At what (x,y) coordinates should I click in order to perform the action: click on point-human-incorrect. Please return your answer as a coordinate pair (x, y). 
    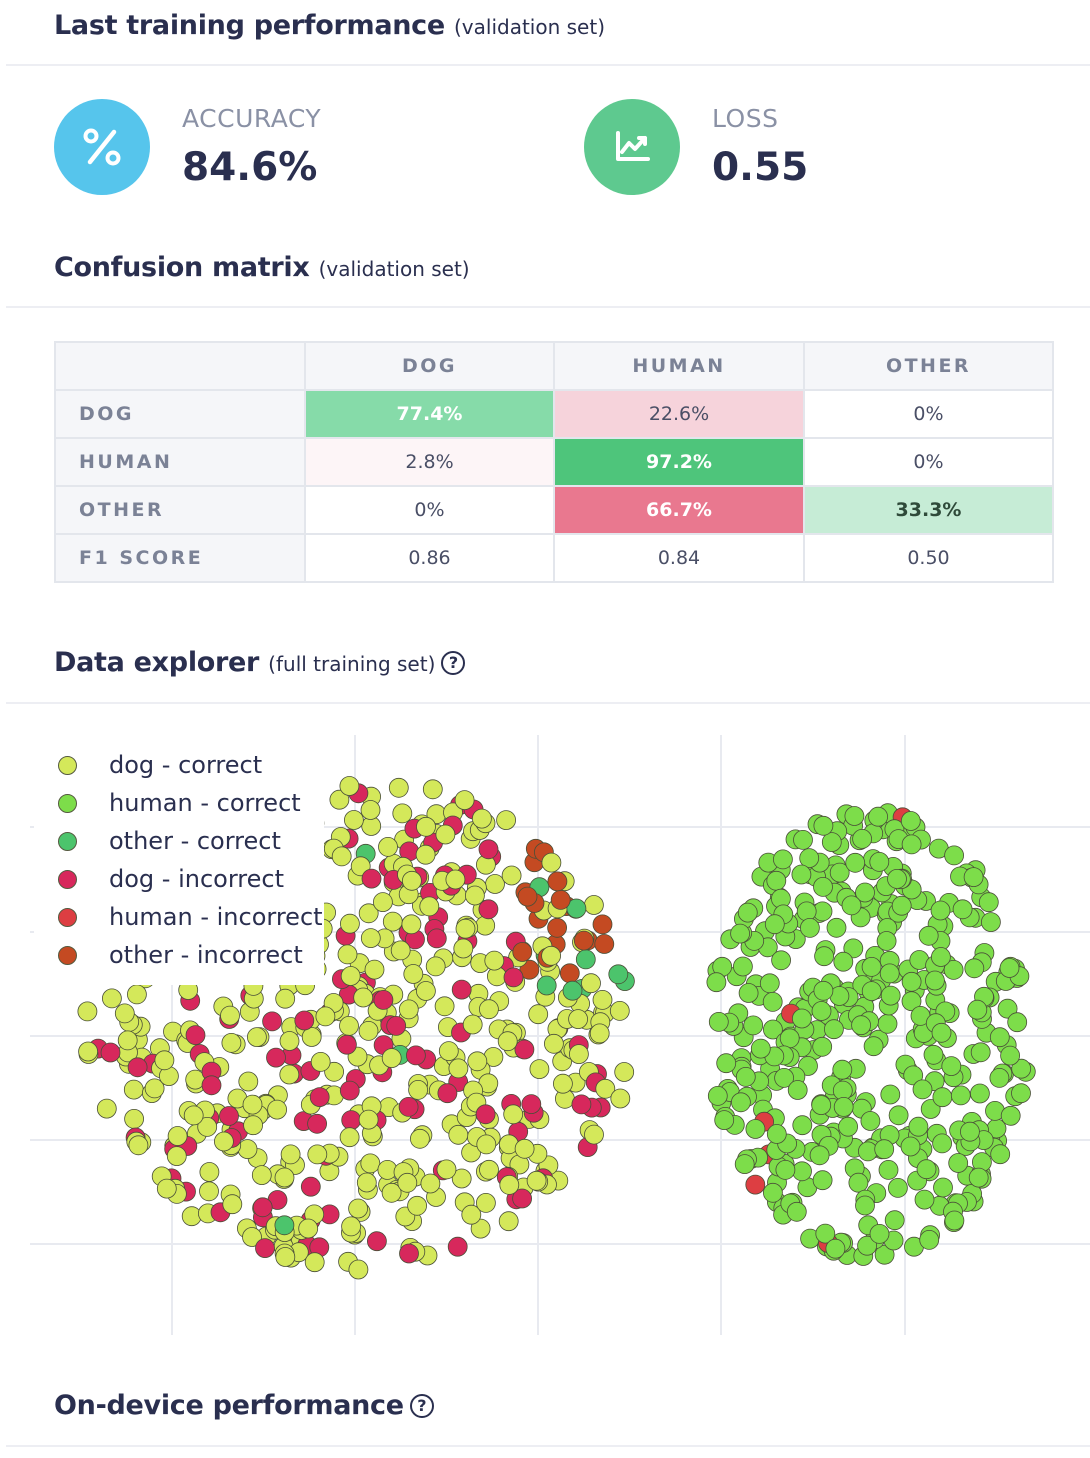
    Looking at the image, I should click on (755, 1184).